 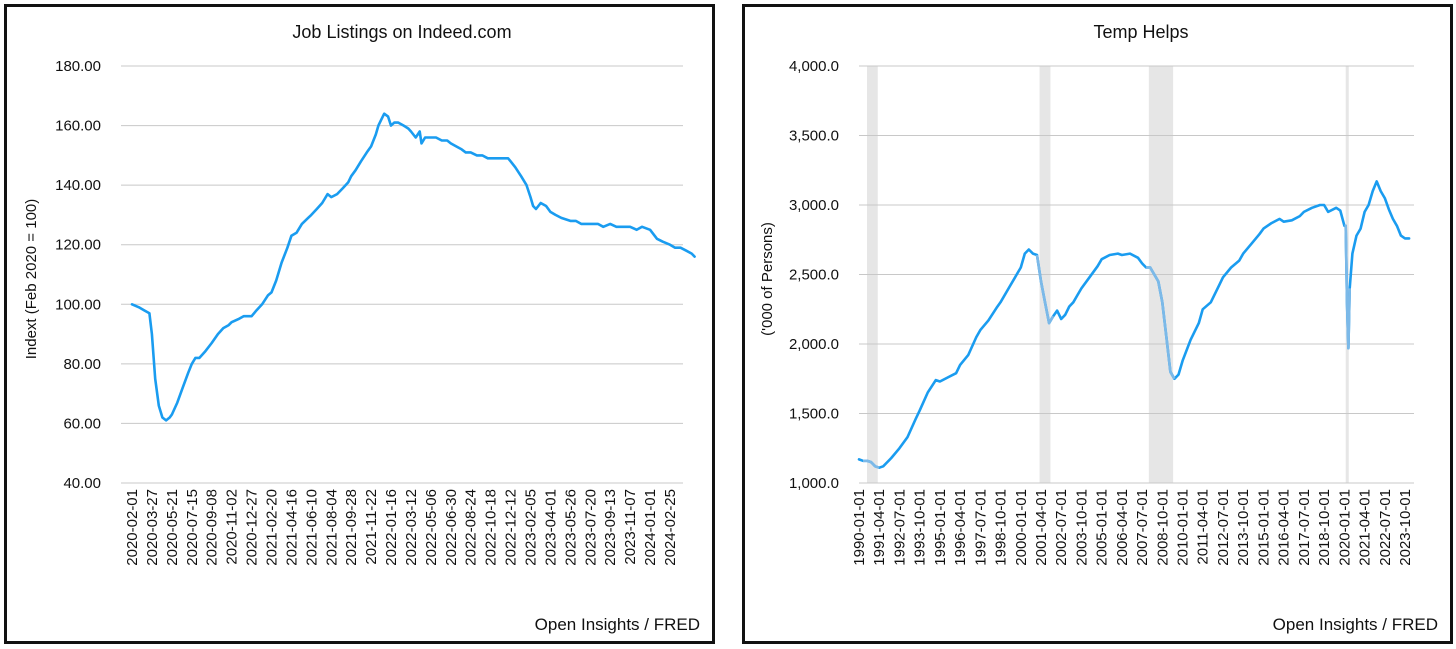 What do you see at coordinates (291, 527) in the screenshot?
I see `x-tick-label: 2021-04-16` at bounding box center [291, 527].